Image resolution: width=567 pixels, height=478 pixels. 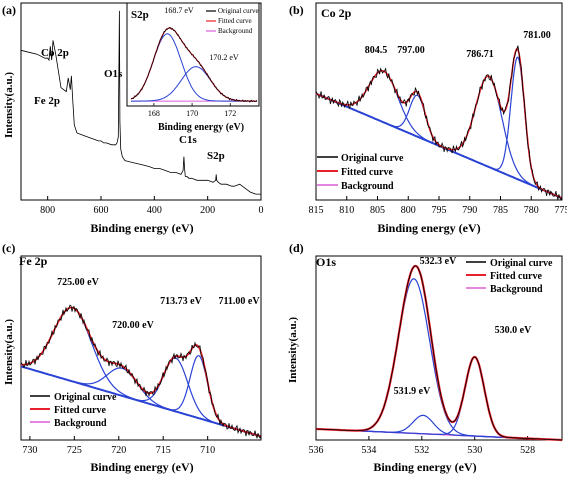 What do you see at coordinates (192, 113) in the screenshot?
I see `panel-a-inset-xtick-label: 170` at bounding box center [192, 113].